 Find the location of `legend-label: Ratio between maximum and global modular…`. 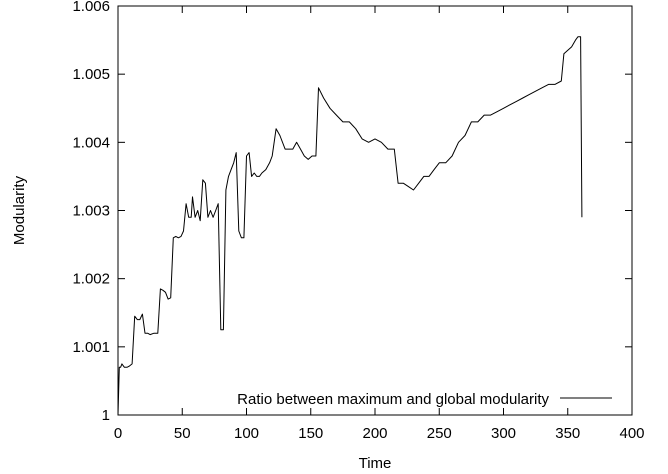

legend-label: Ratio between maximum and global modular… is located at coordinates (393, 399).